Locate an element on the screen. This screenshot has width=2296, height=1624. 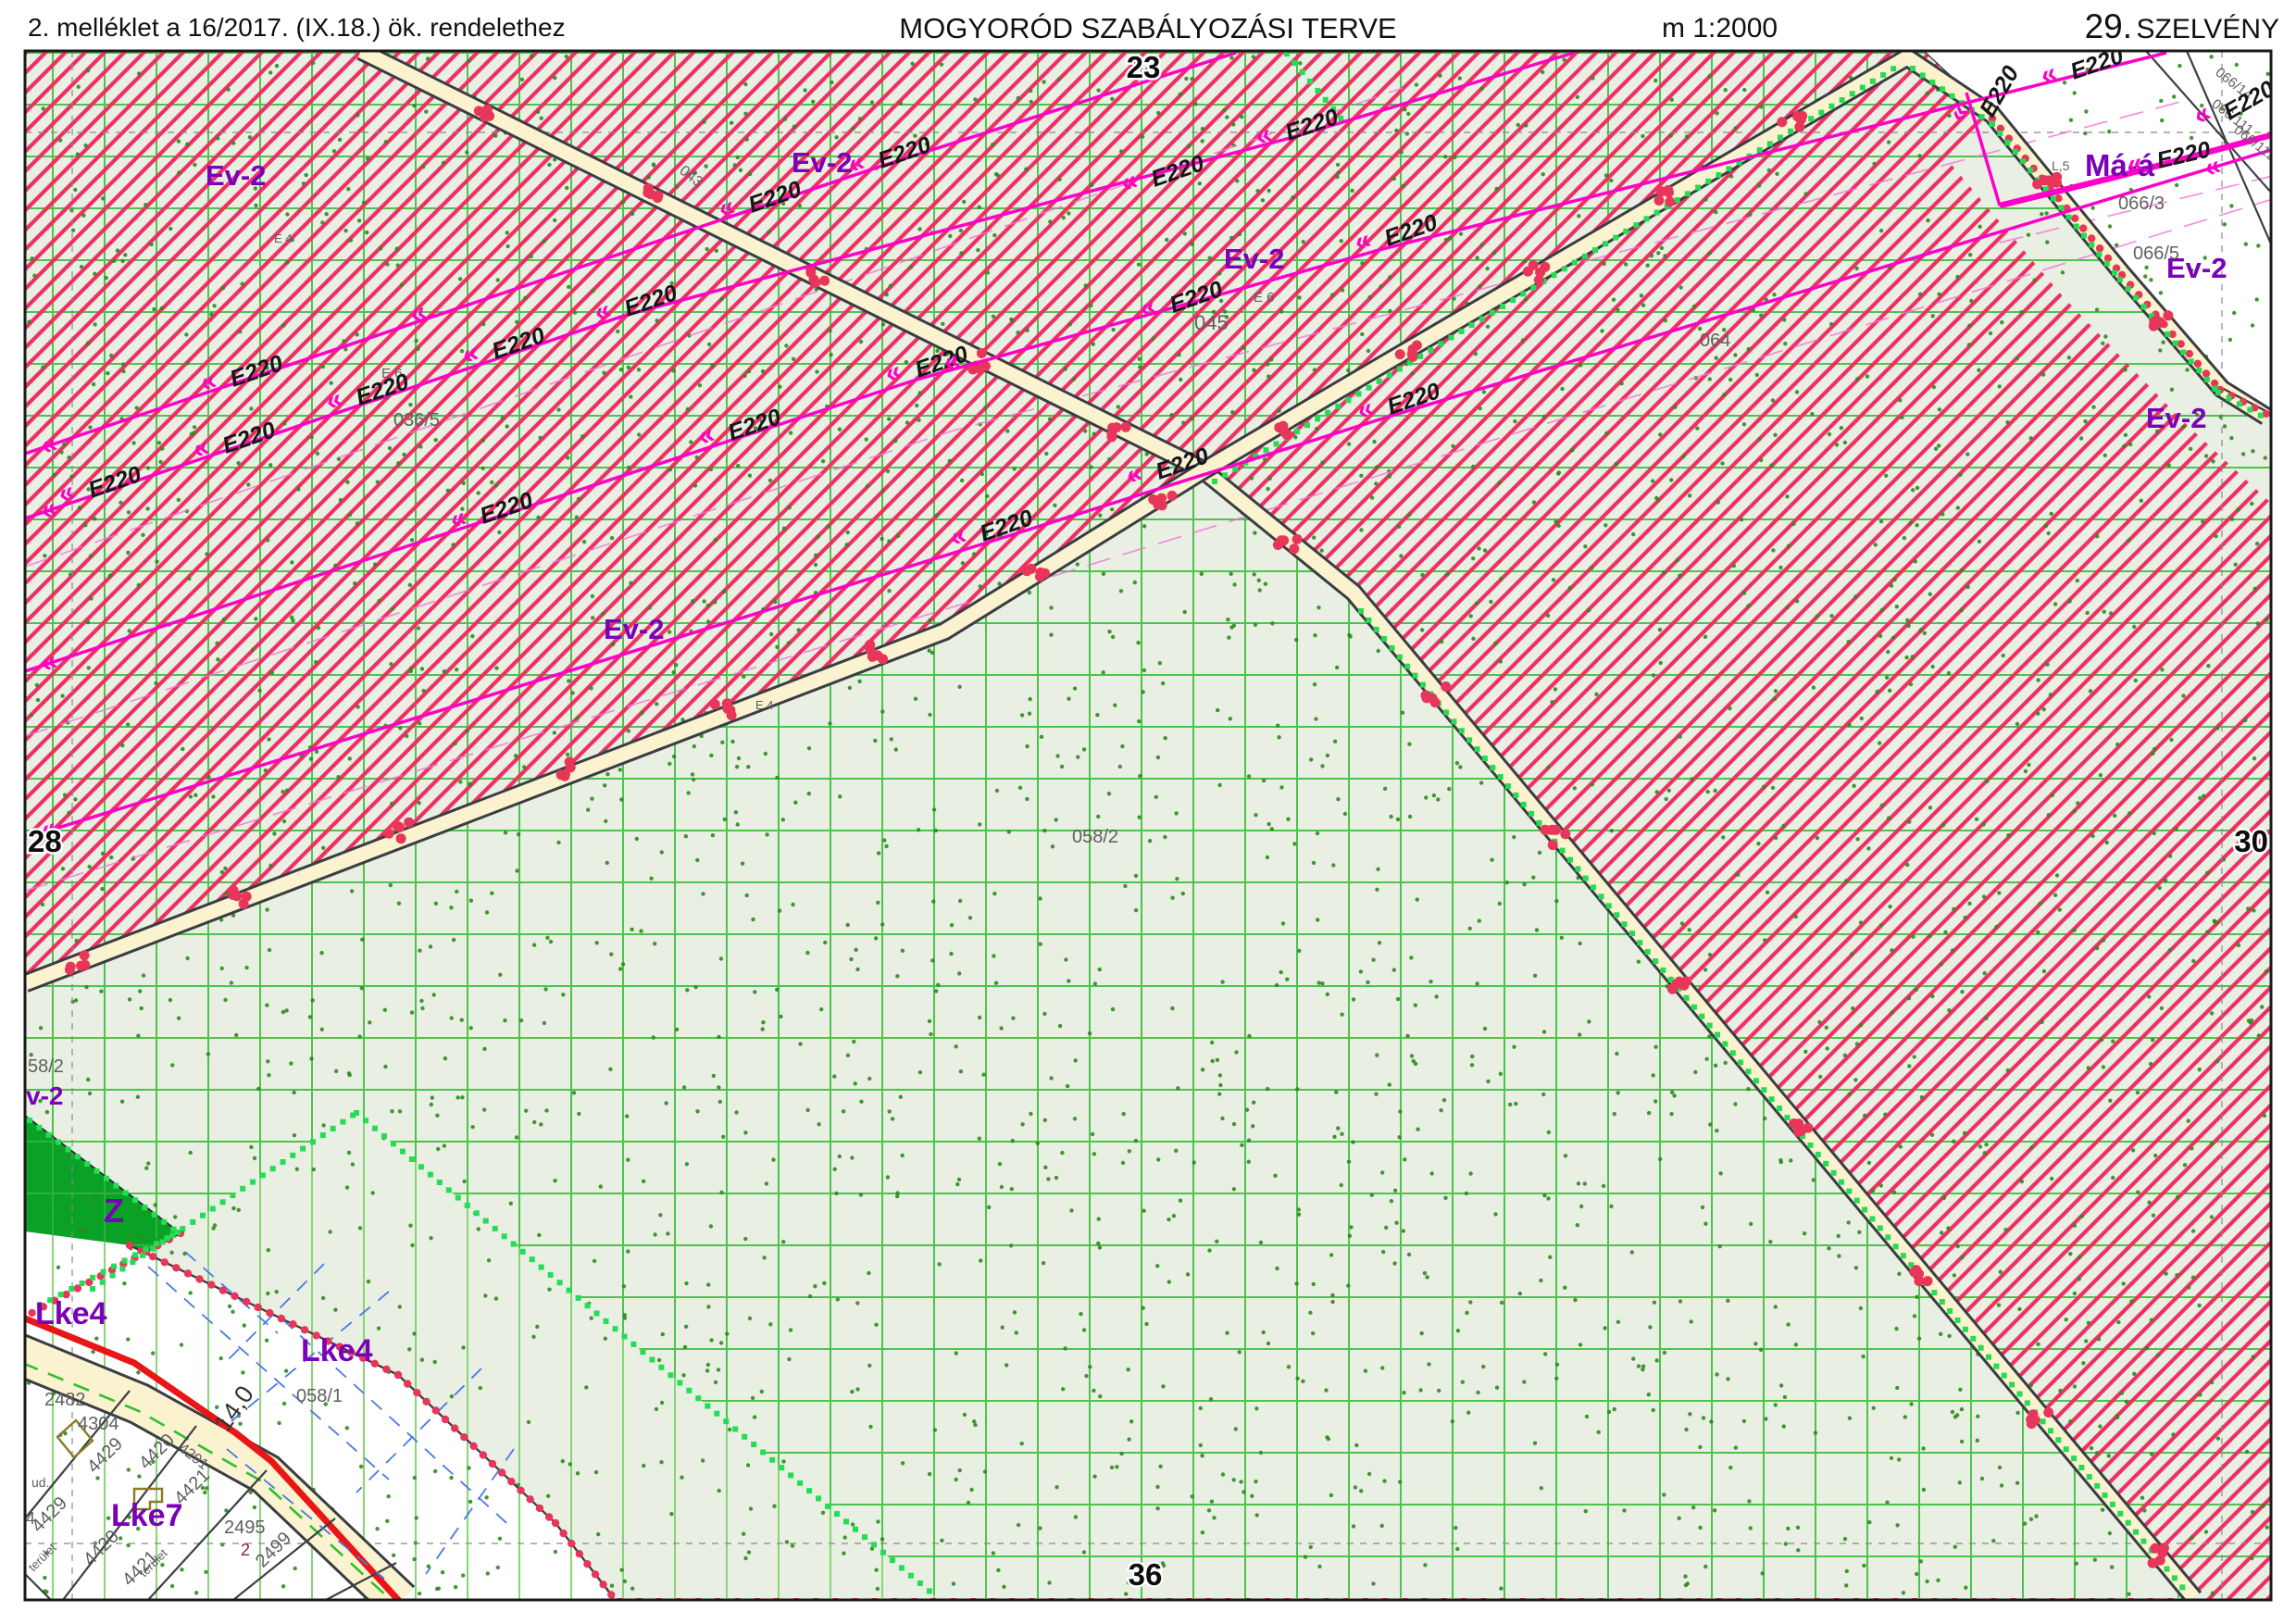
parcel-label: 4304 is located at coordinates (98, 1424).